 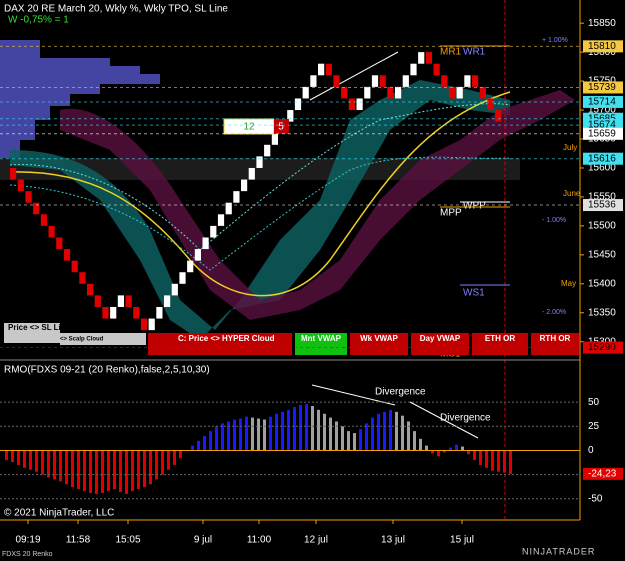 I want to click on y-tick-label: 15500, so click(x=602, y=226).